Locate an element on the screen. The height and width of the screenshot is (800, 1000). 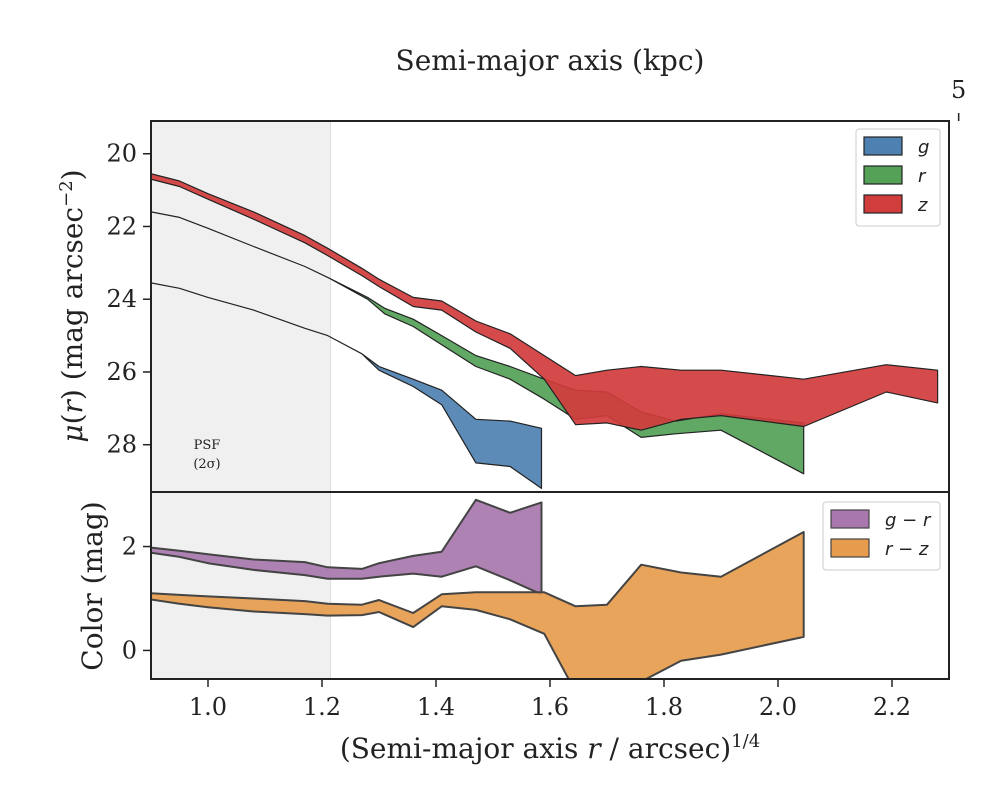
x-tick-label: 2.2 is located at coordinates (892, 707).